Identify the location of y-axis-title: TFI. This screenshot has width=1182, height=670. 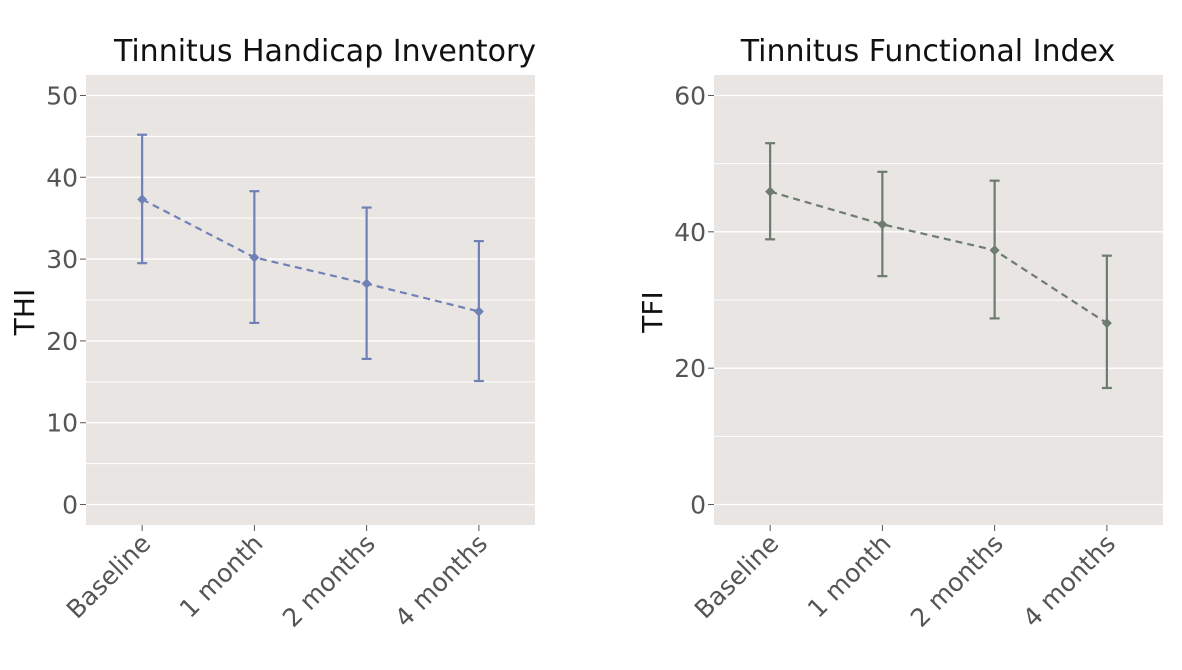
(652, 312).